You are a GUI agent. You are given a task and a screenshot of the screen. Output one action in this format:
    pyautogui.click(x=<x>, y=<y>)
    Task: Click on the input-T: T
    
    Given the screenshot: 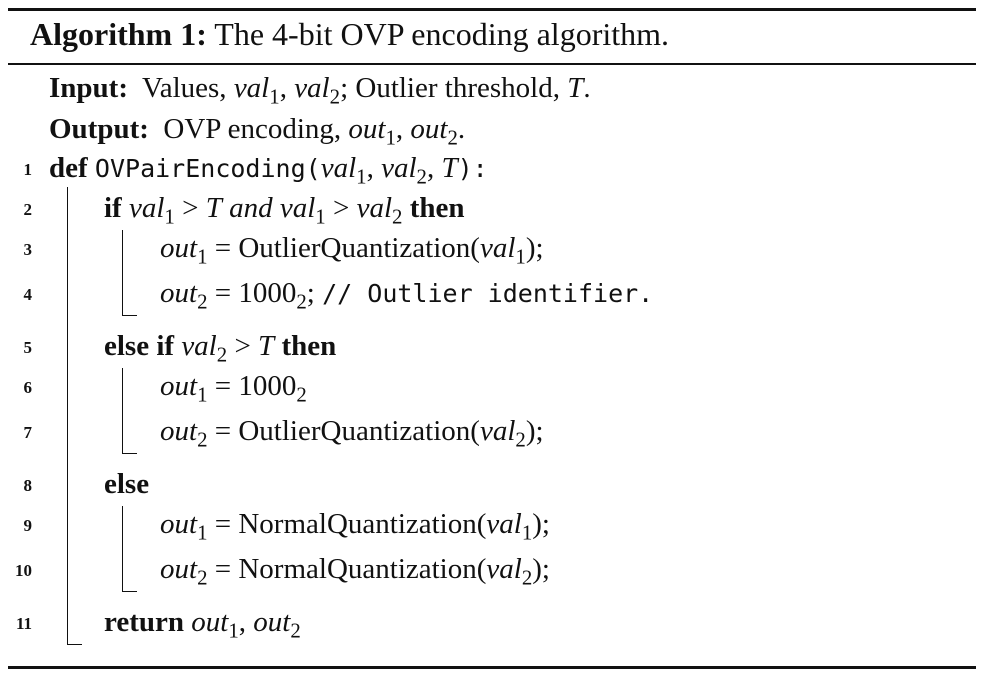 What is the action you would take?
    pyautogui.click(x=575, y=88)
    